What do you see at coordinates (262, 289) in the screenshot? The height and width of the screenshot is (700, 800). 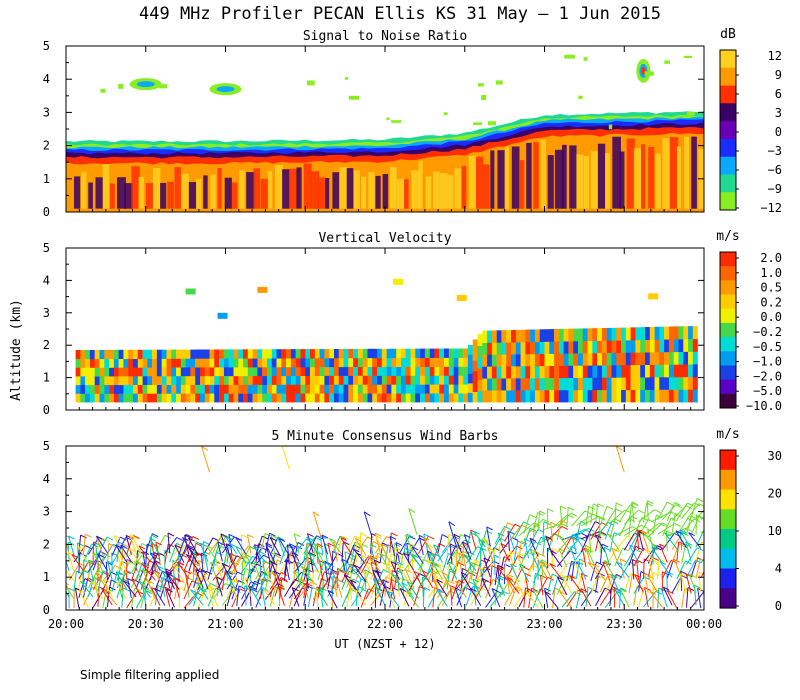 I see `vv-echo` at bounding box center [262, 289].